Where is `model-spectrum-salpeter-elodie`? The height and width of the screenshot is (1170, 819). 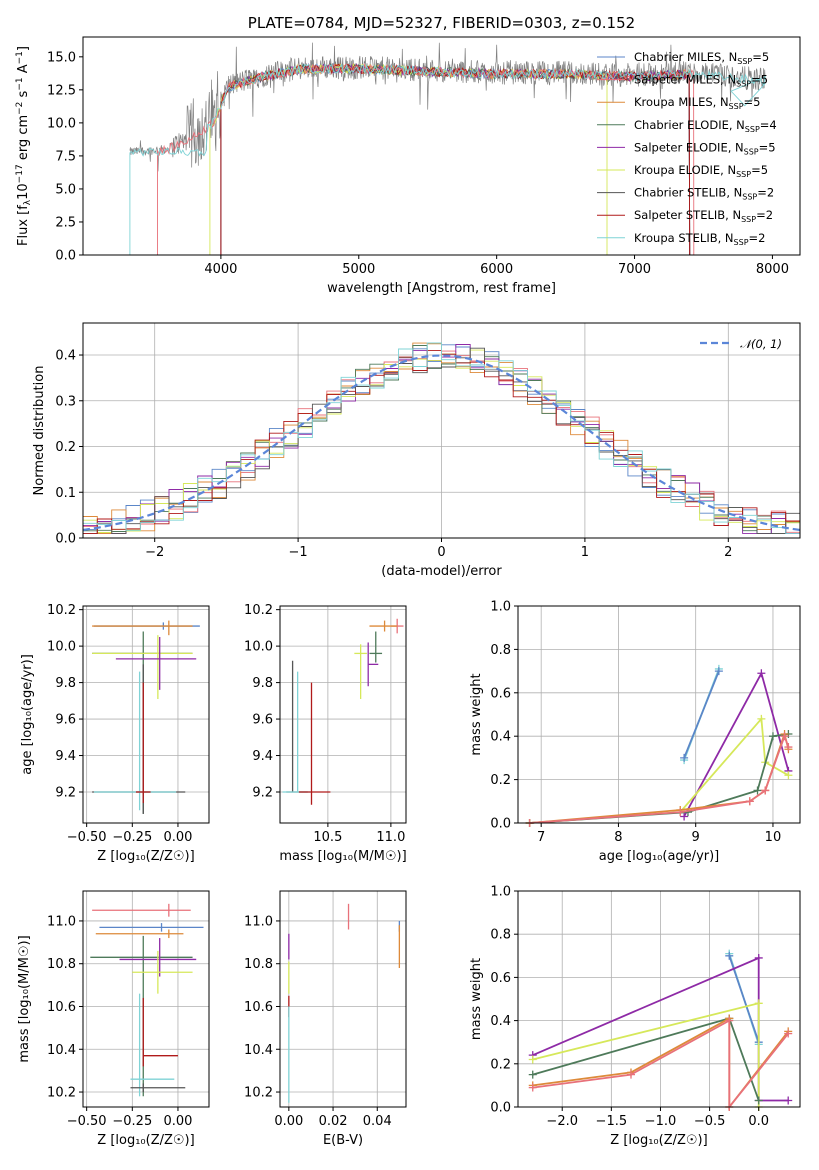 model-spectrum-salpeter-elodie is located at coordinates (455, 158).